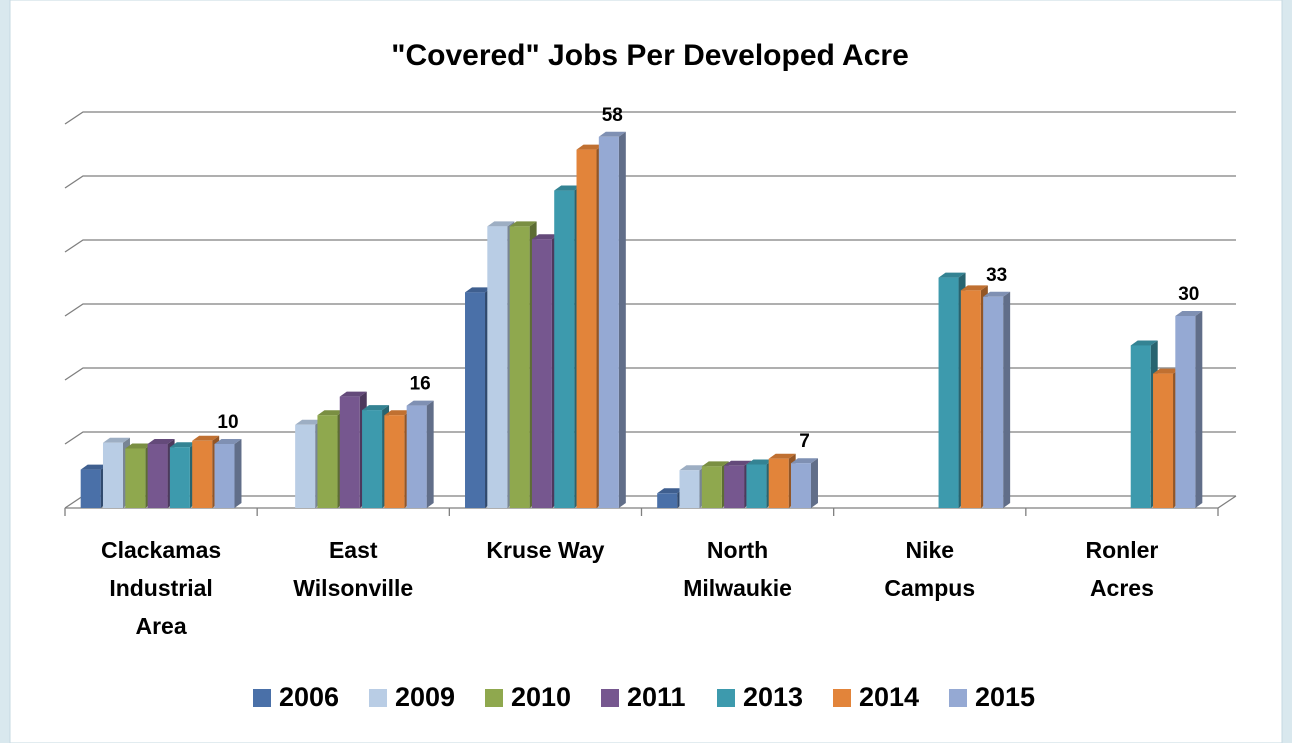 The image size is (1292, 743). Describe the element at coordinates (227, 422) in the screenshot. I see `data-label: 10` at that location.